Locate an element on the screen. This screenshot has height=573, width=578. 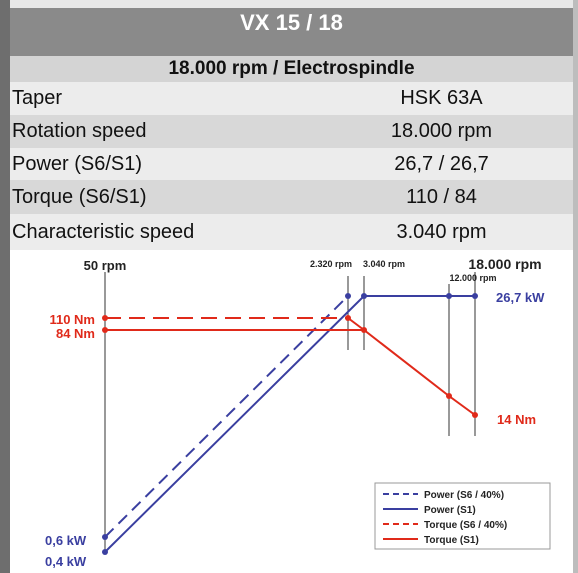
label: 26,7 kW is located at coordinates (520, 297).